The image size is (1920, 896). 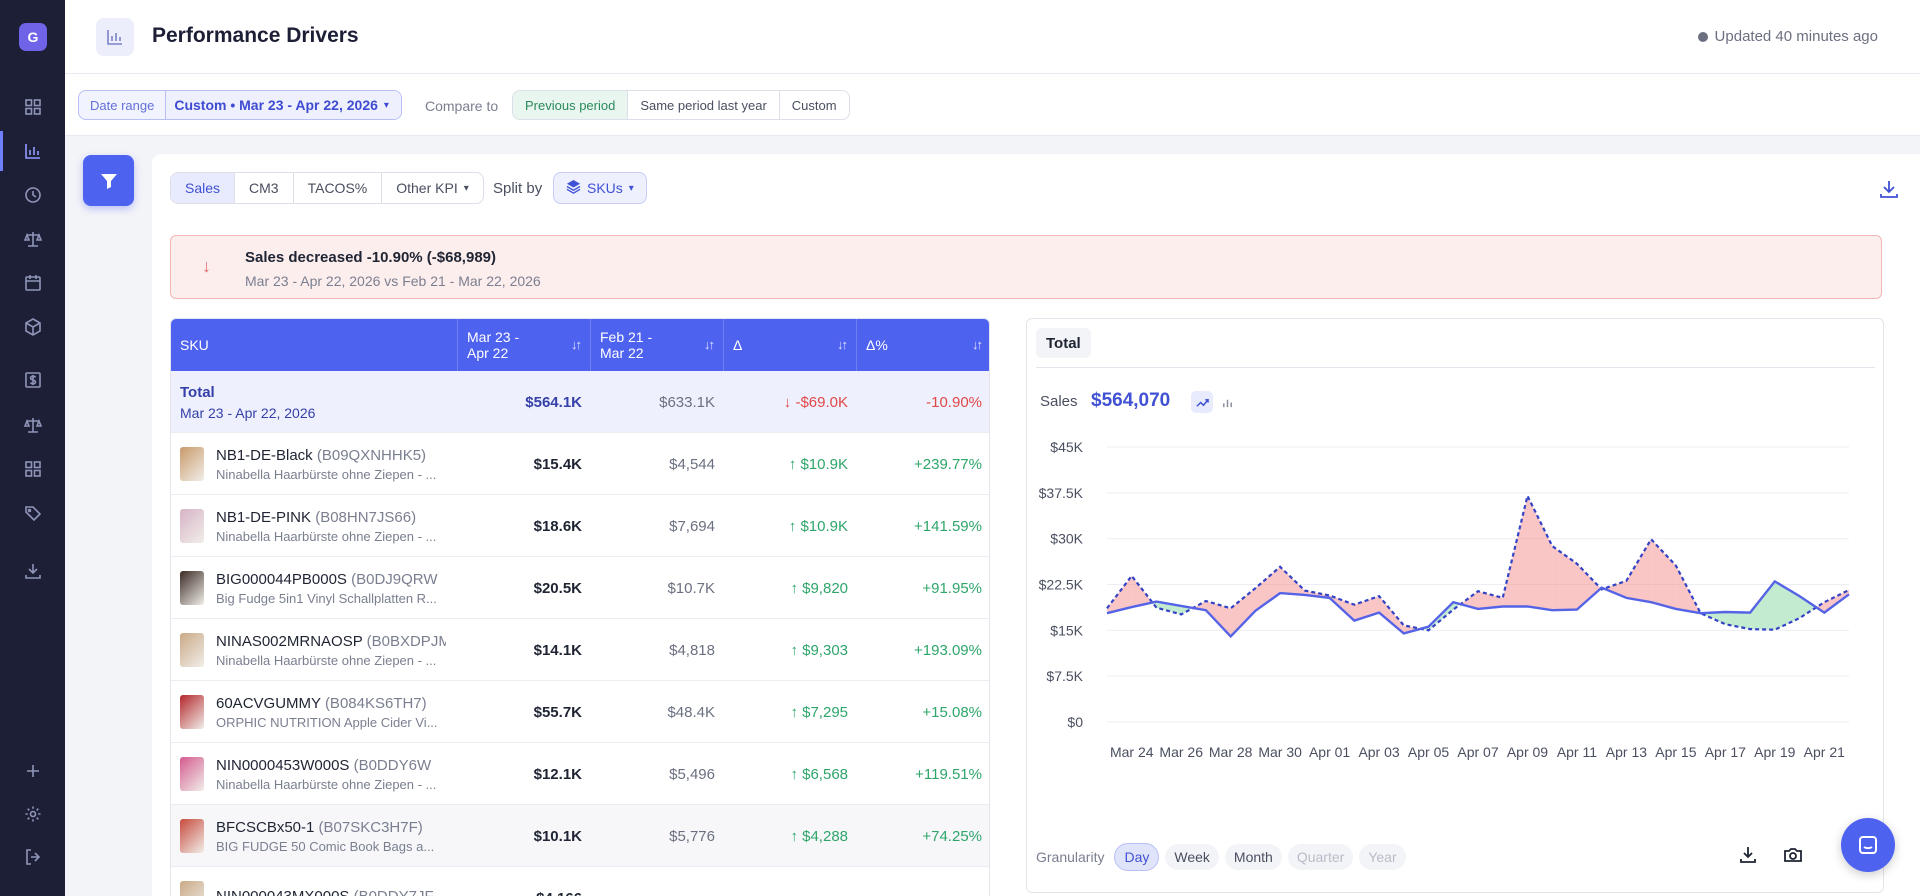 I want to click on chevron-down-icon: ▾, so click(x=386, y=105).